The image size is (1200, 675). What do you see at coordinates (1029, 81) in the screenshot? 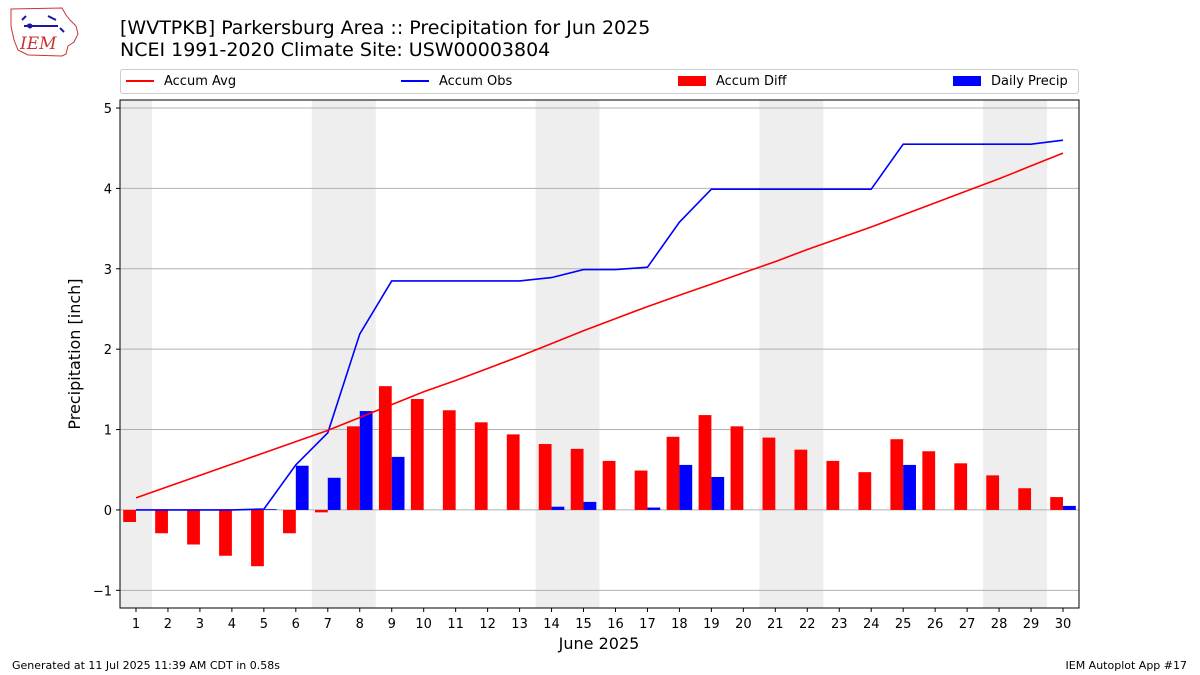
I see `legend-label: Daily Precip` at bounding box center [1029, 81].